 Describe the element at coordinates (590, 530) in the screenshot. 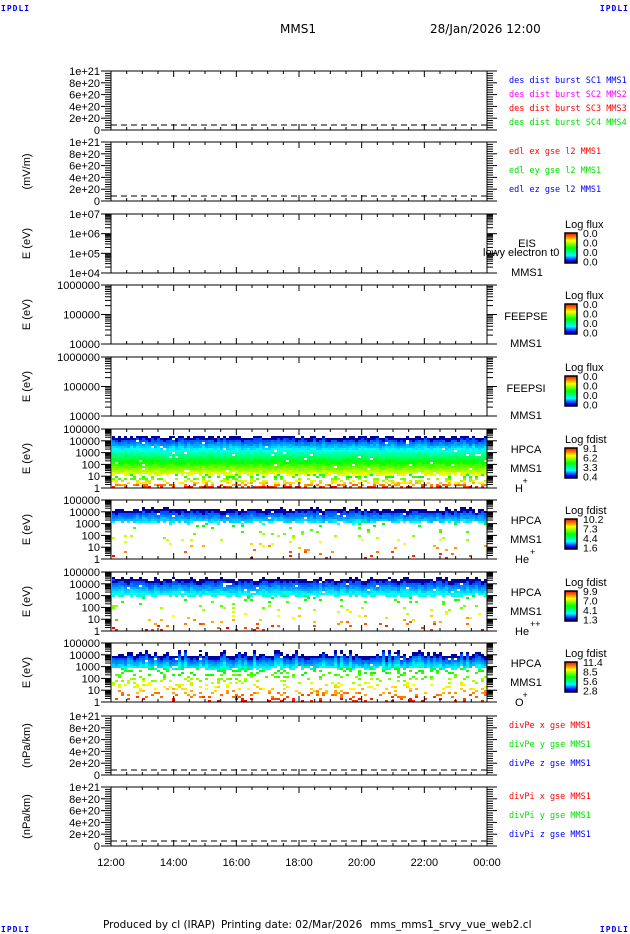

I see `colorbar-tick-label: 7.3` at that location.